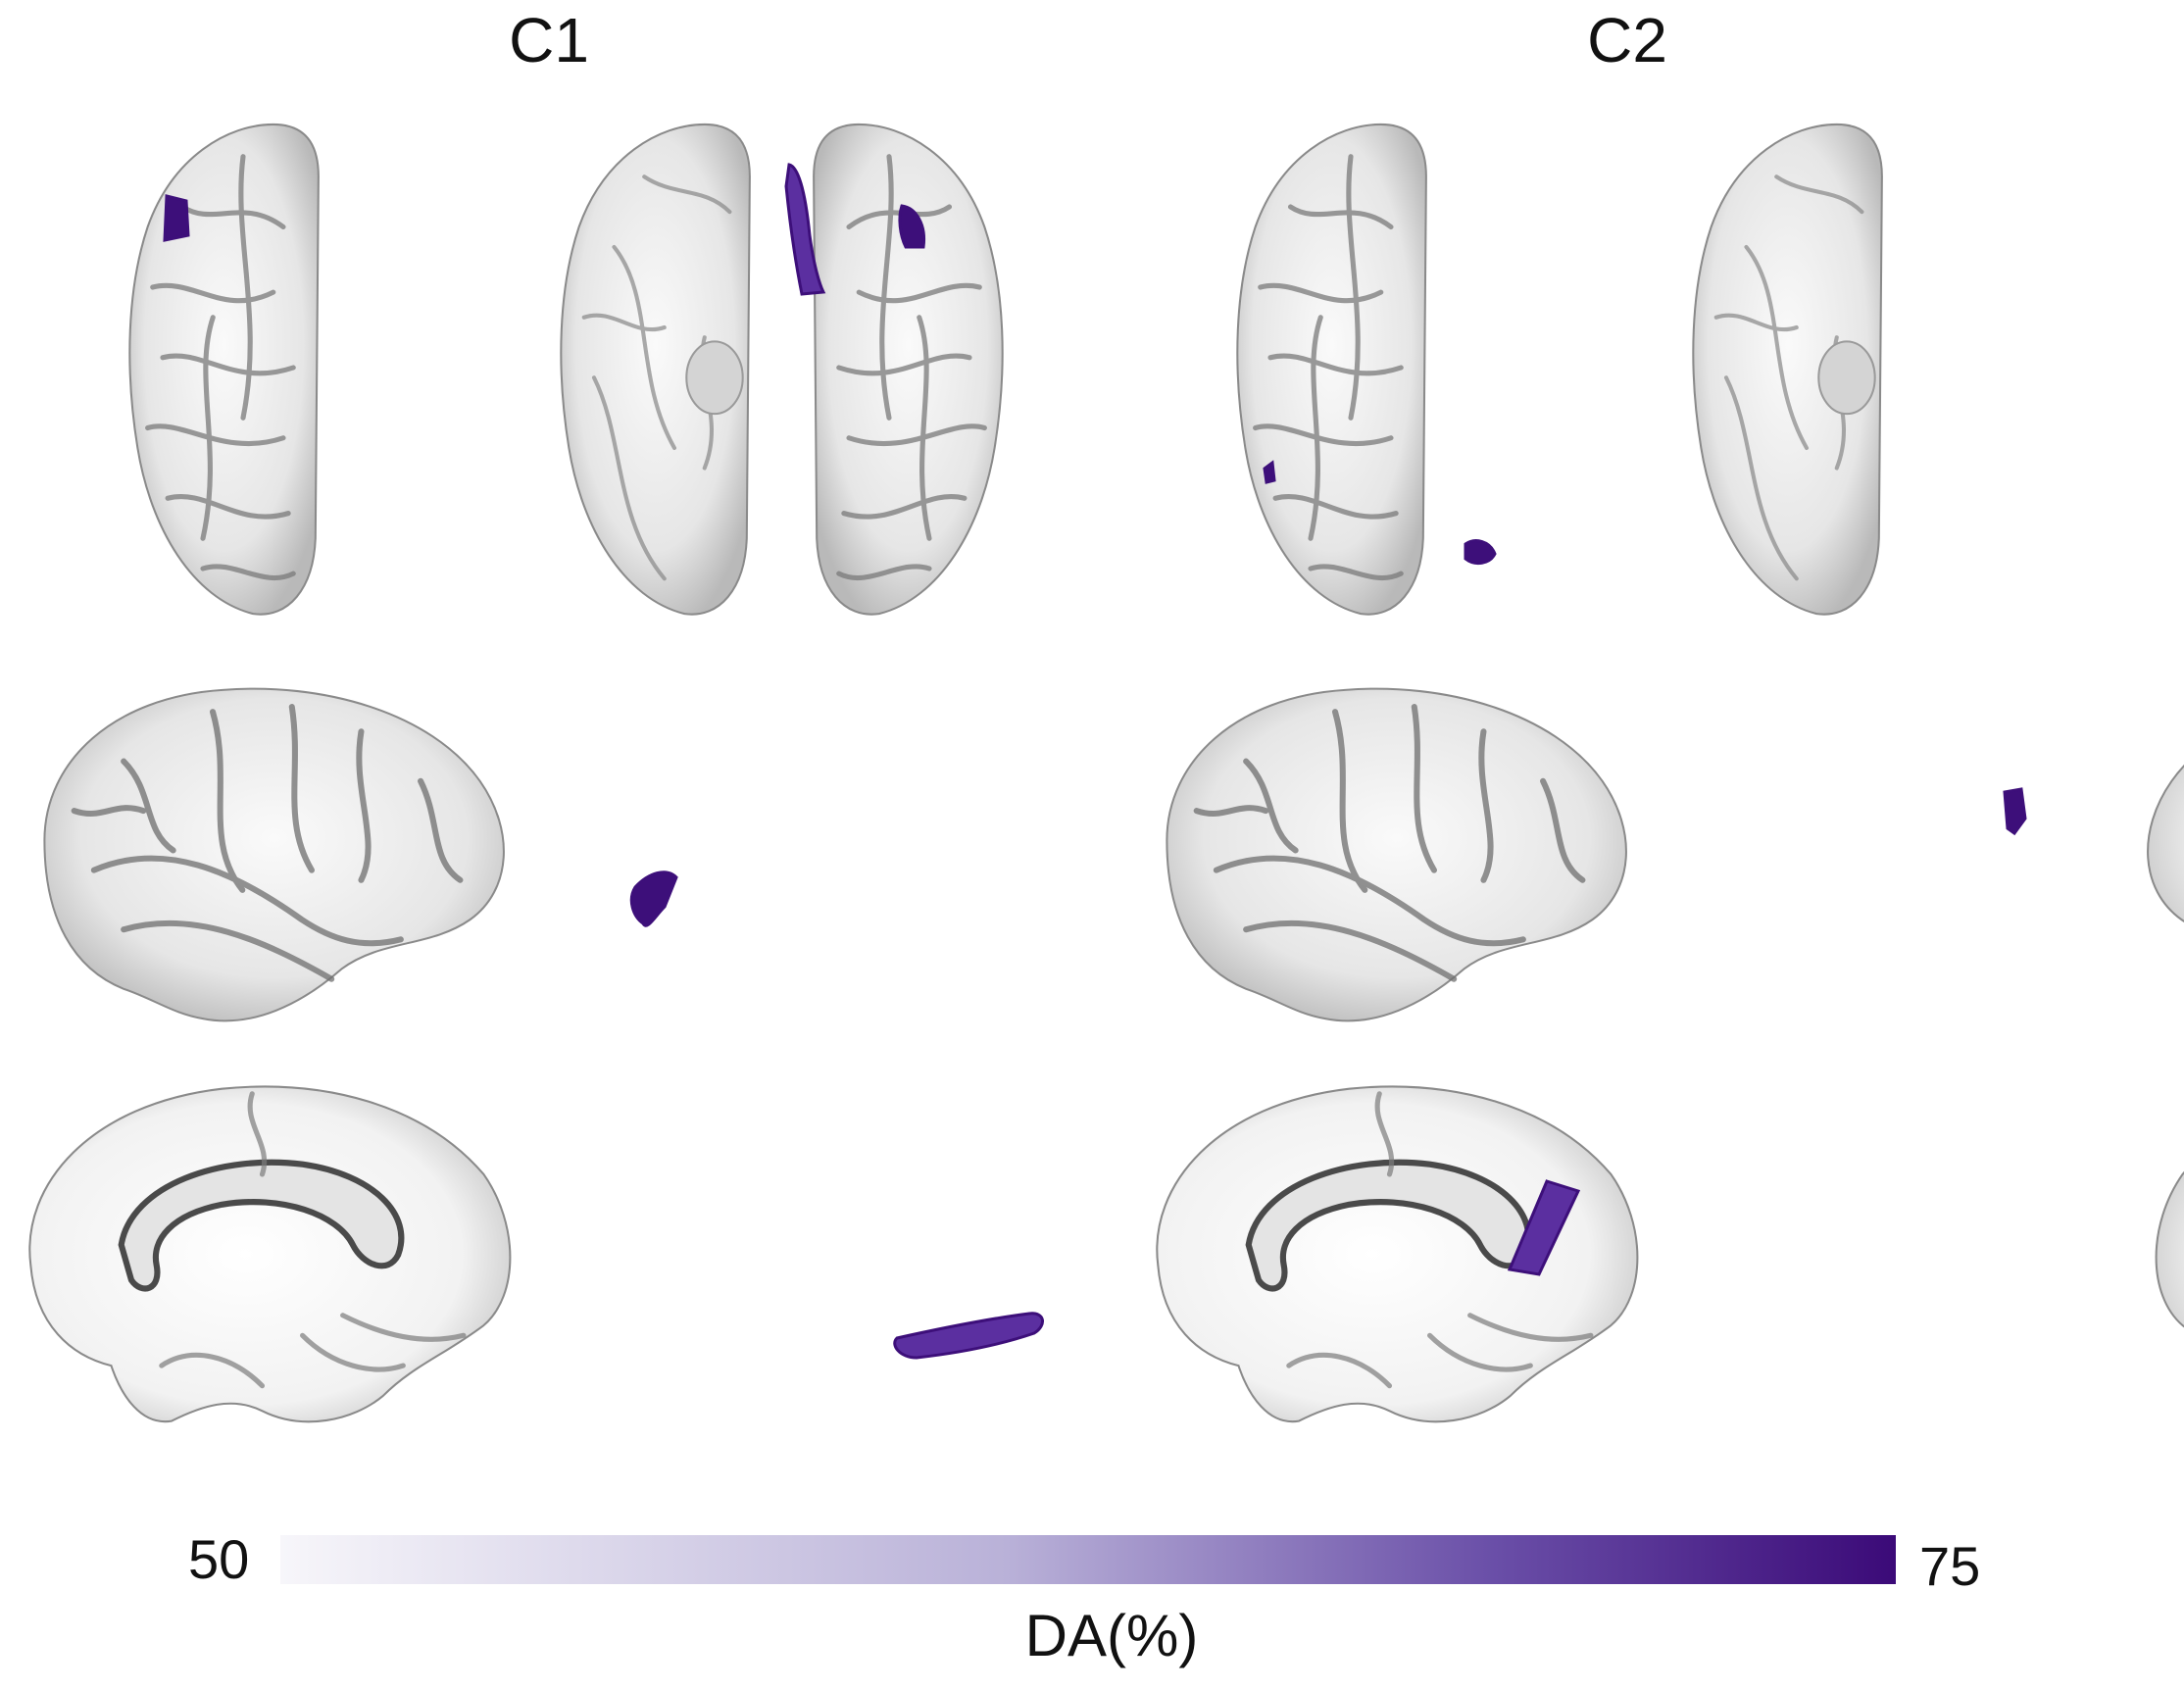 Image resolution: width=2184 pixels, height=1690 pixels. I want to click on colorbar-max-label: 75, so click(1950, 1566).